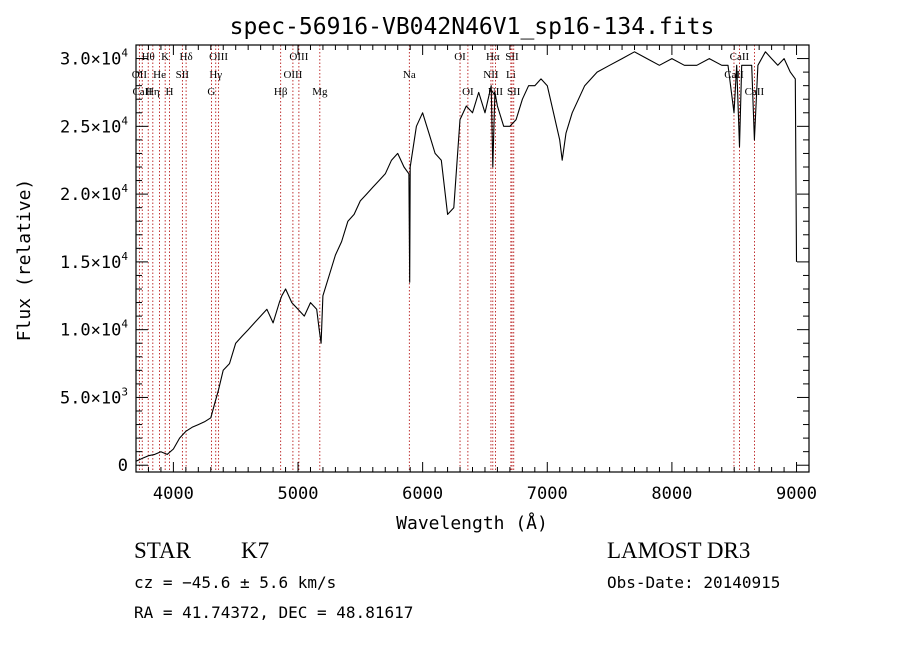 This screenshot has height=649, width=900. What do you see at coordinates (255, 550) in the screenshot?
I see `subclass-label: K7` at bounding box center [255, 550].